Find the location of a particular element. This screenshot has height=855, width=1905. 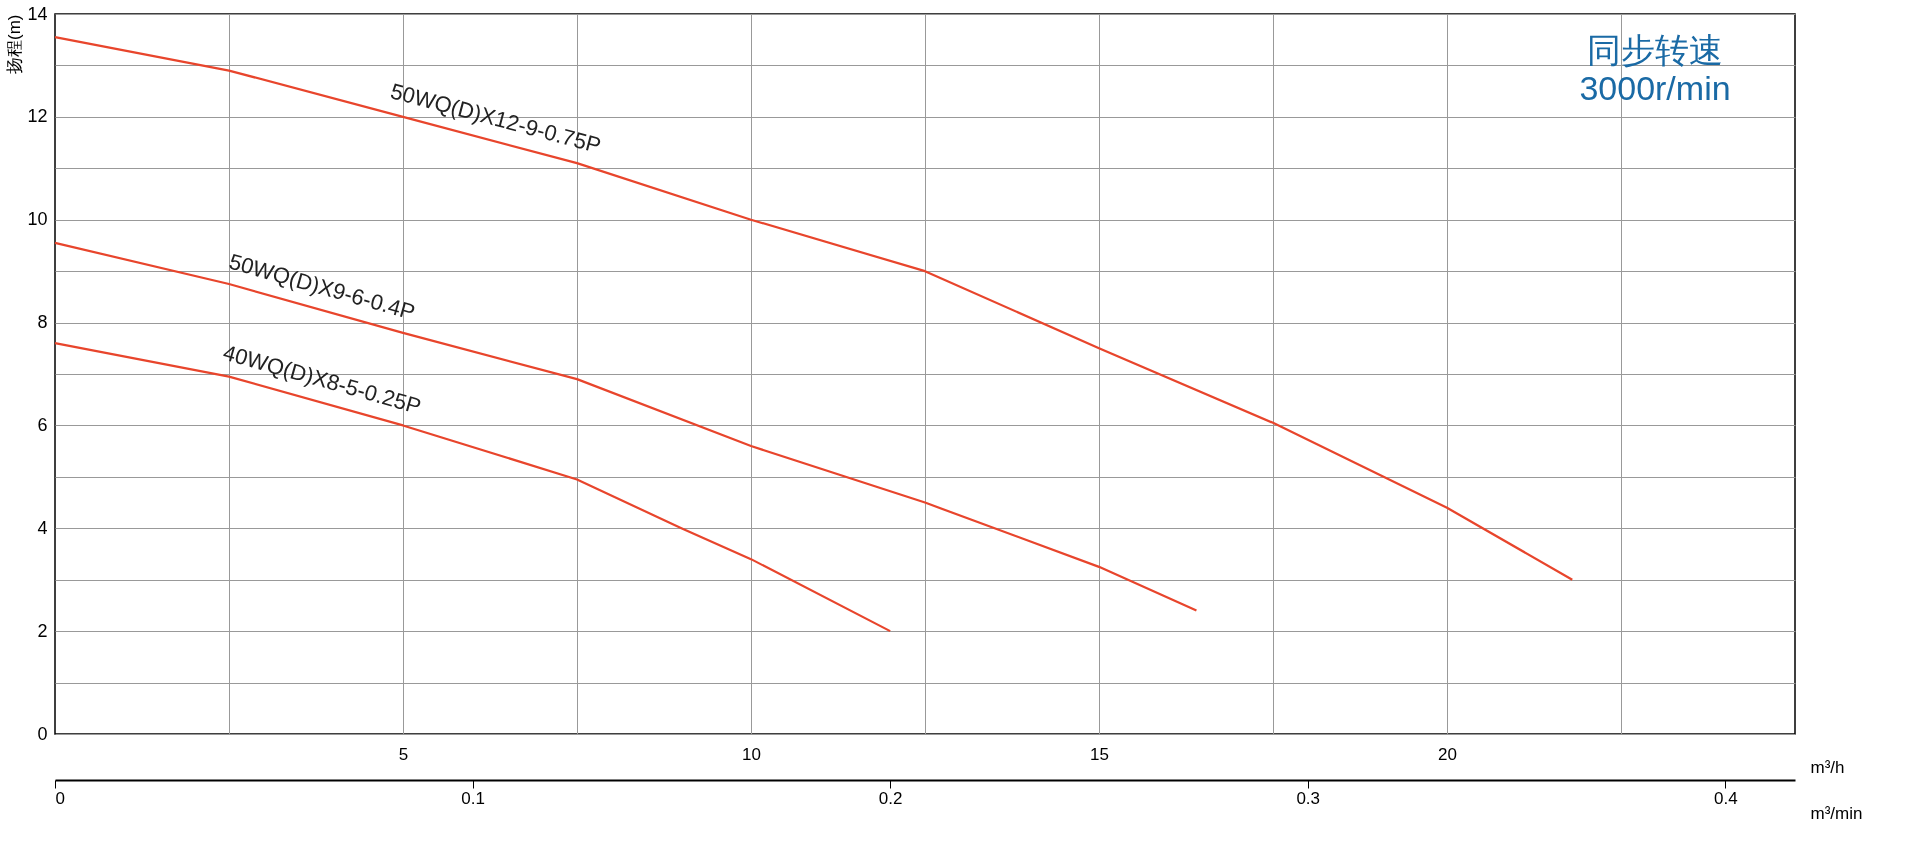

y-tick-label: 10 is located at coordinates (37, 219).